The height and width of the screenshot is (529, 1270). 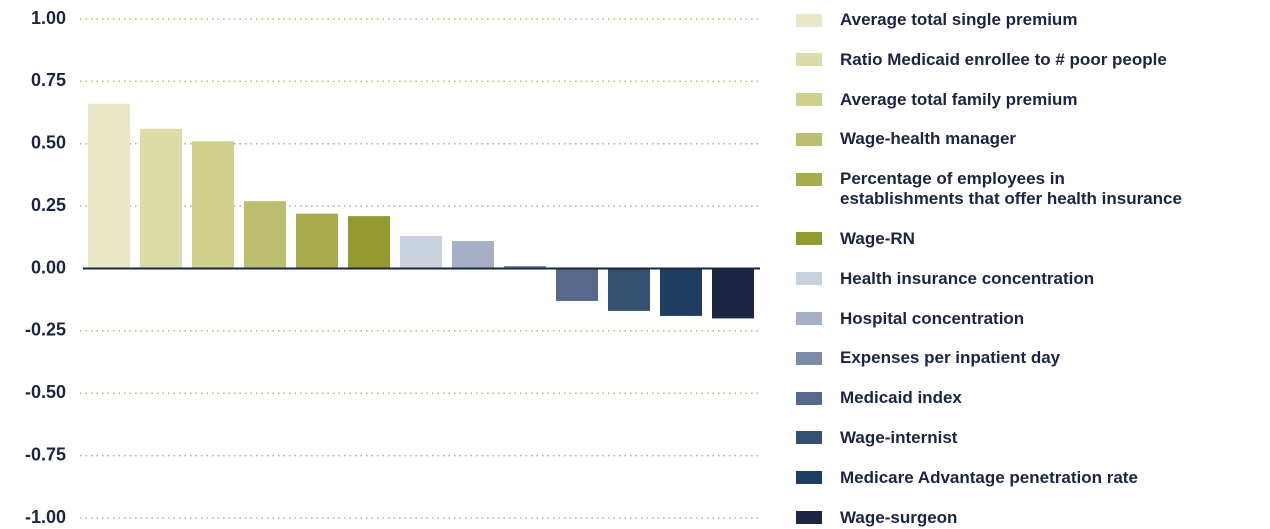 I want to click on legend-label: Hospital concentration, so click(x=932, y=318).